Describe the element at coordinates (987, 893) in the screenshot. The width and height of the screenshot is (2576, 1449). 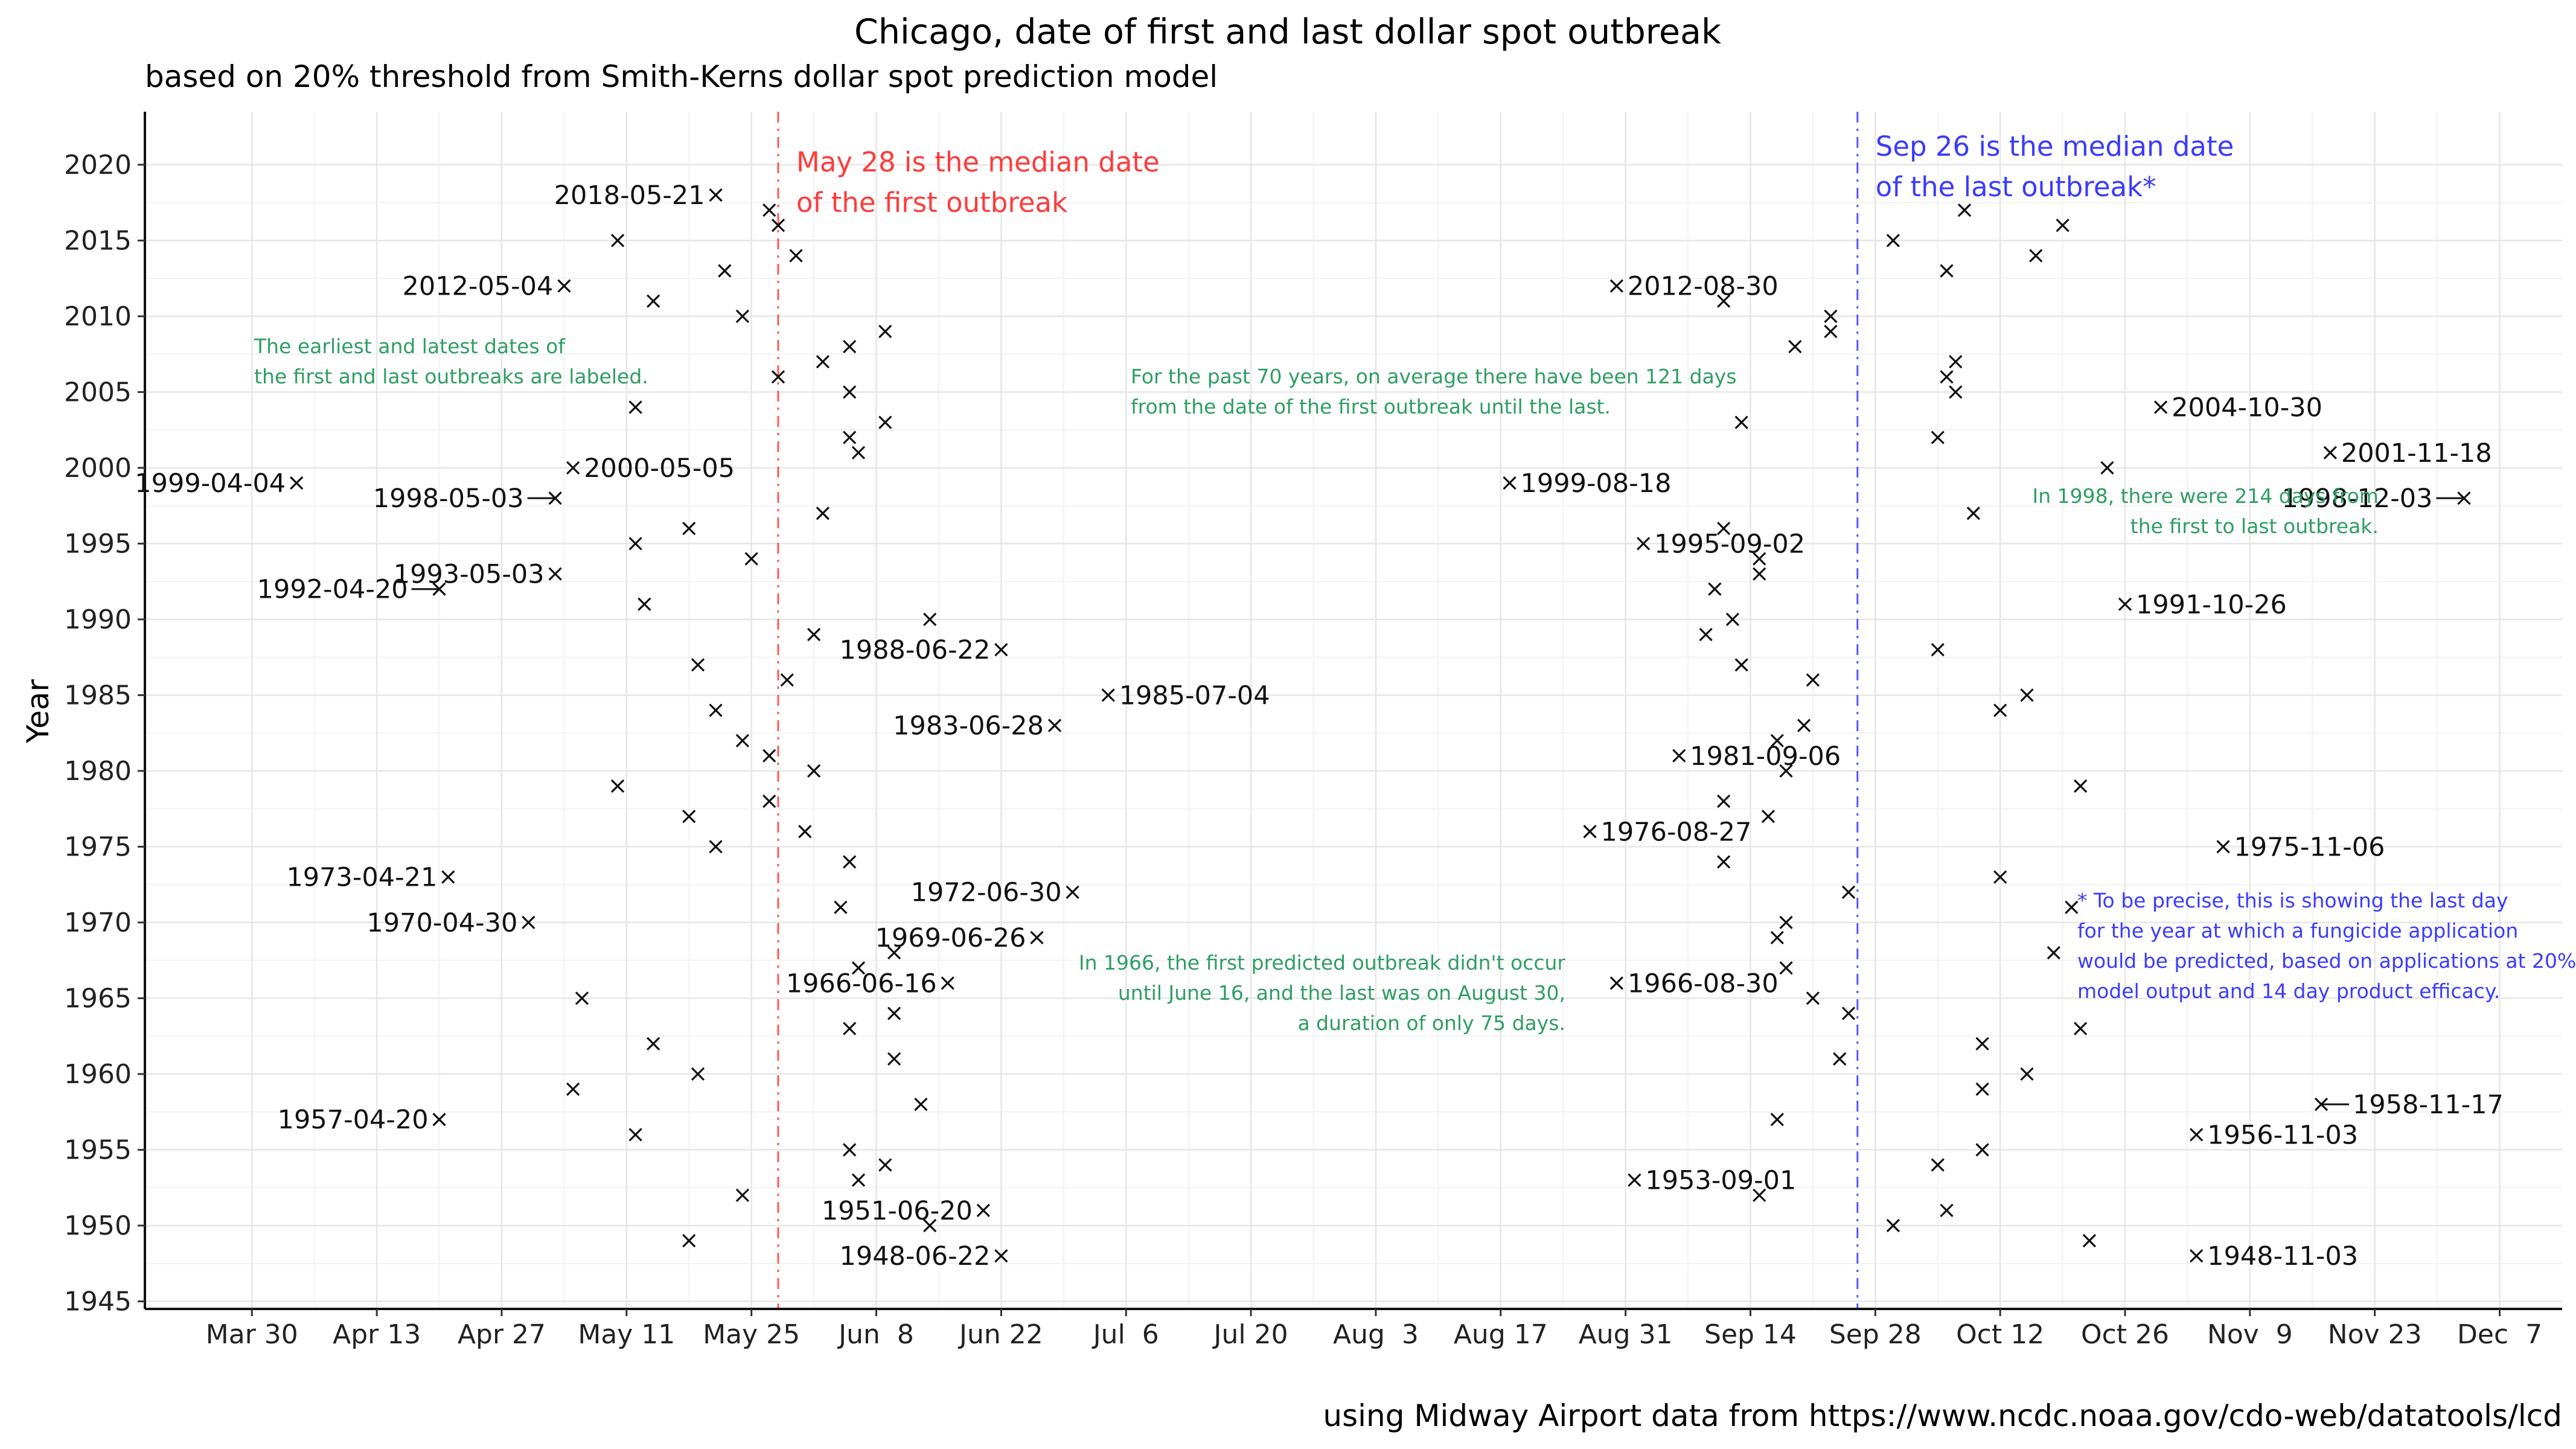
I see `point-label: 1972-06-30` at that location.